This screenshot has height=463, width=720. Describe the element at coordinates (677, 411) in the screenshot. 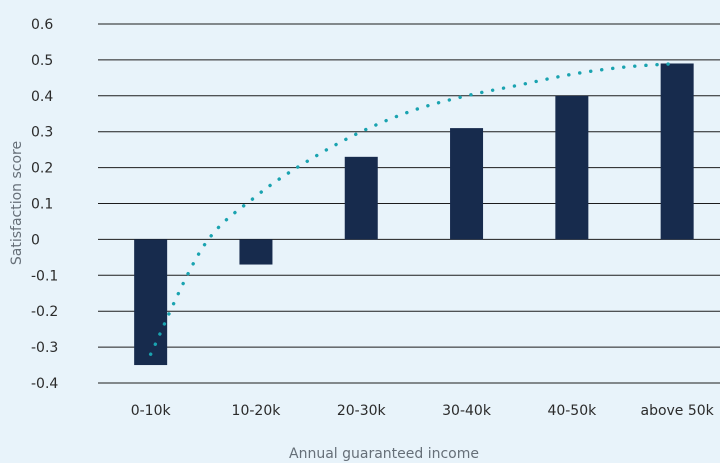

I see `x-tick-label: above 50k` at that location.